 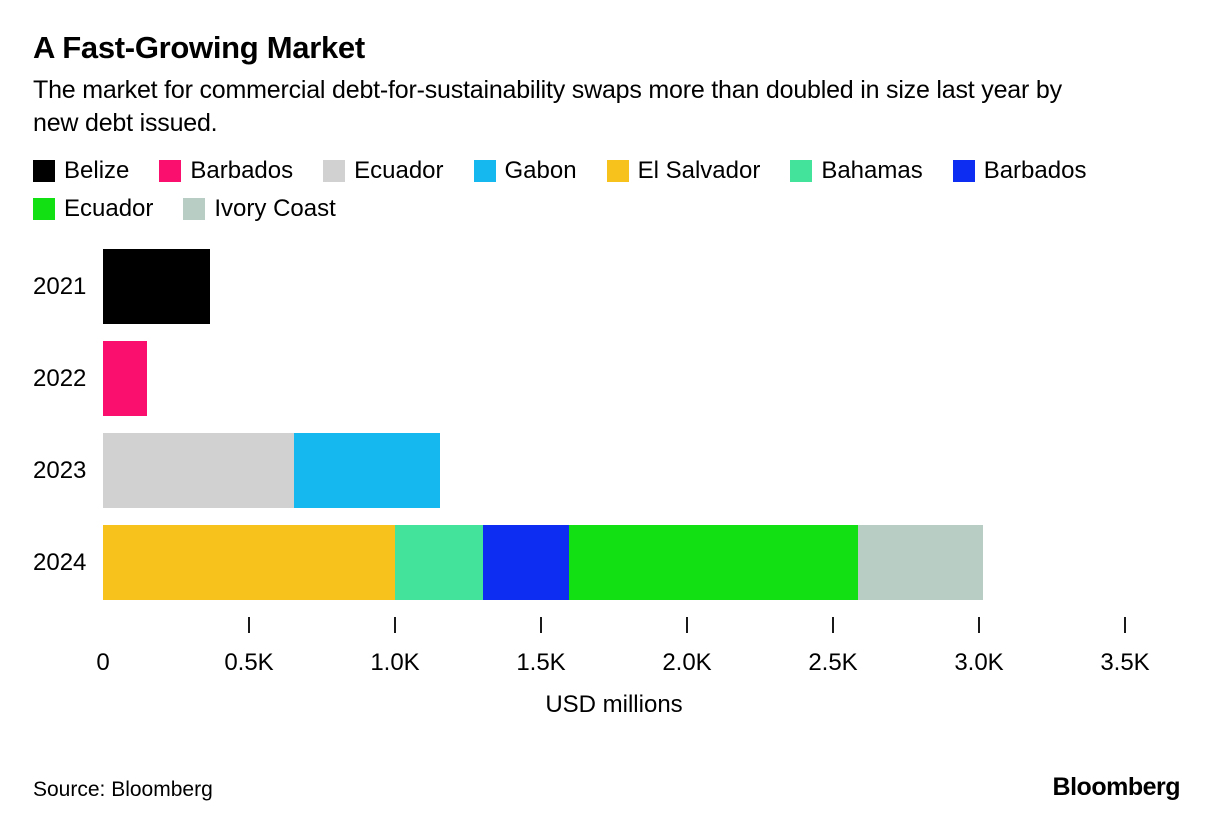 I want to click on footer: Source: Bloomberg Bloomberg, so click(x=607, y=787).